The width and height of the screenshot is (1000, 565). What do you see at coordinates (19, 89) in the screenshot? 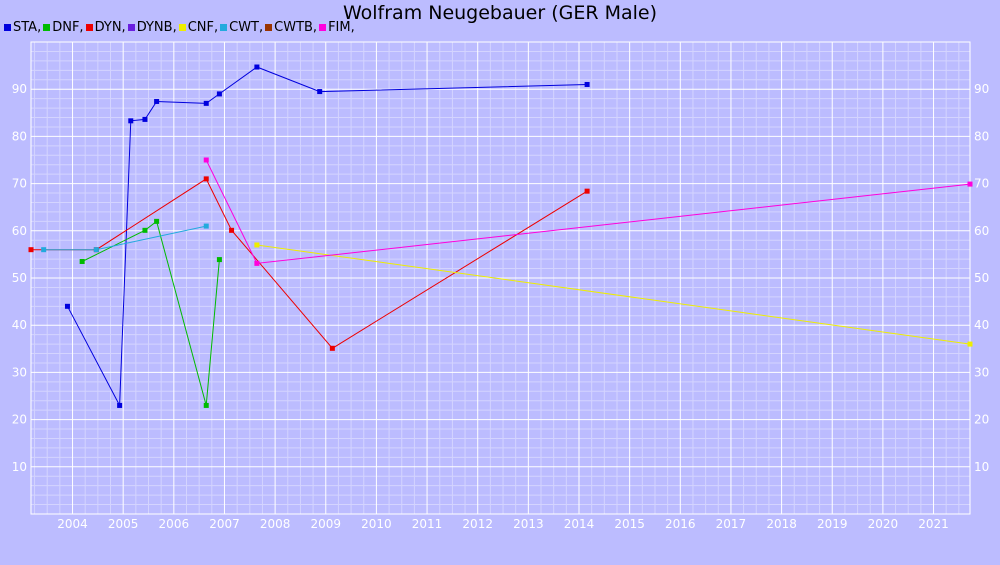
I see `y-tick-label-left: 90` at bounding box center [19, 89].